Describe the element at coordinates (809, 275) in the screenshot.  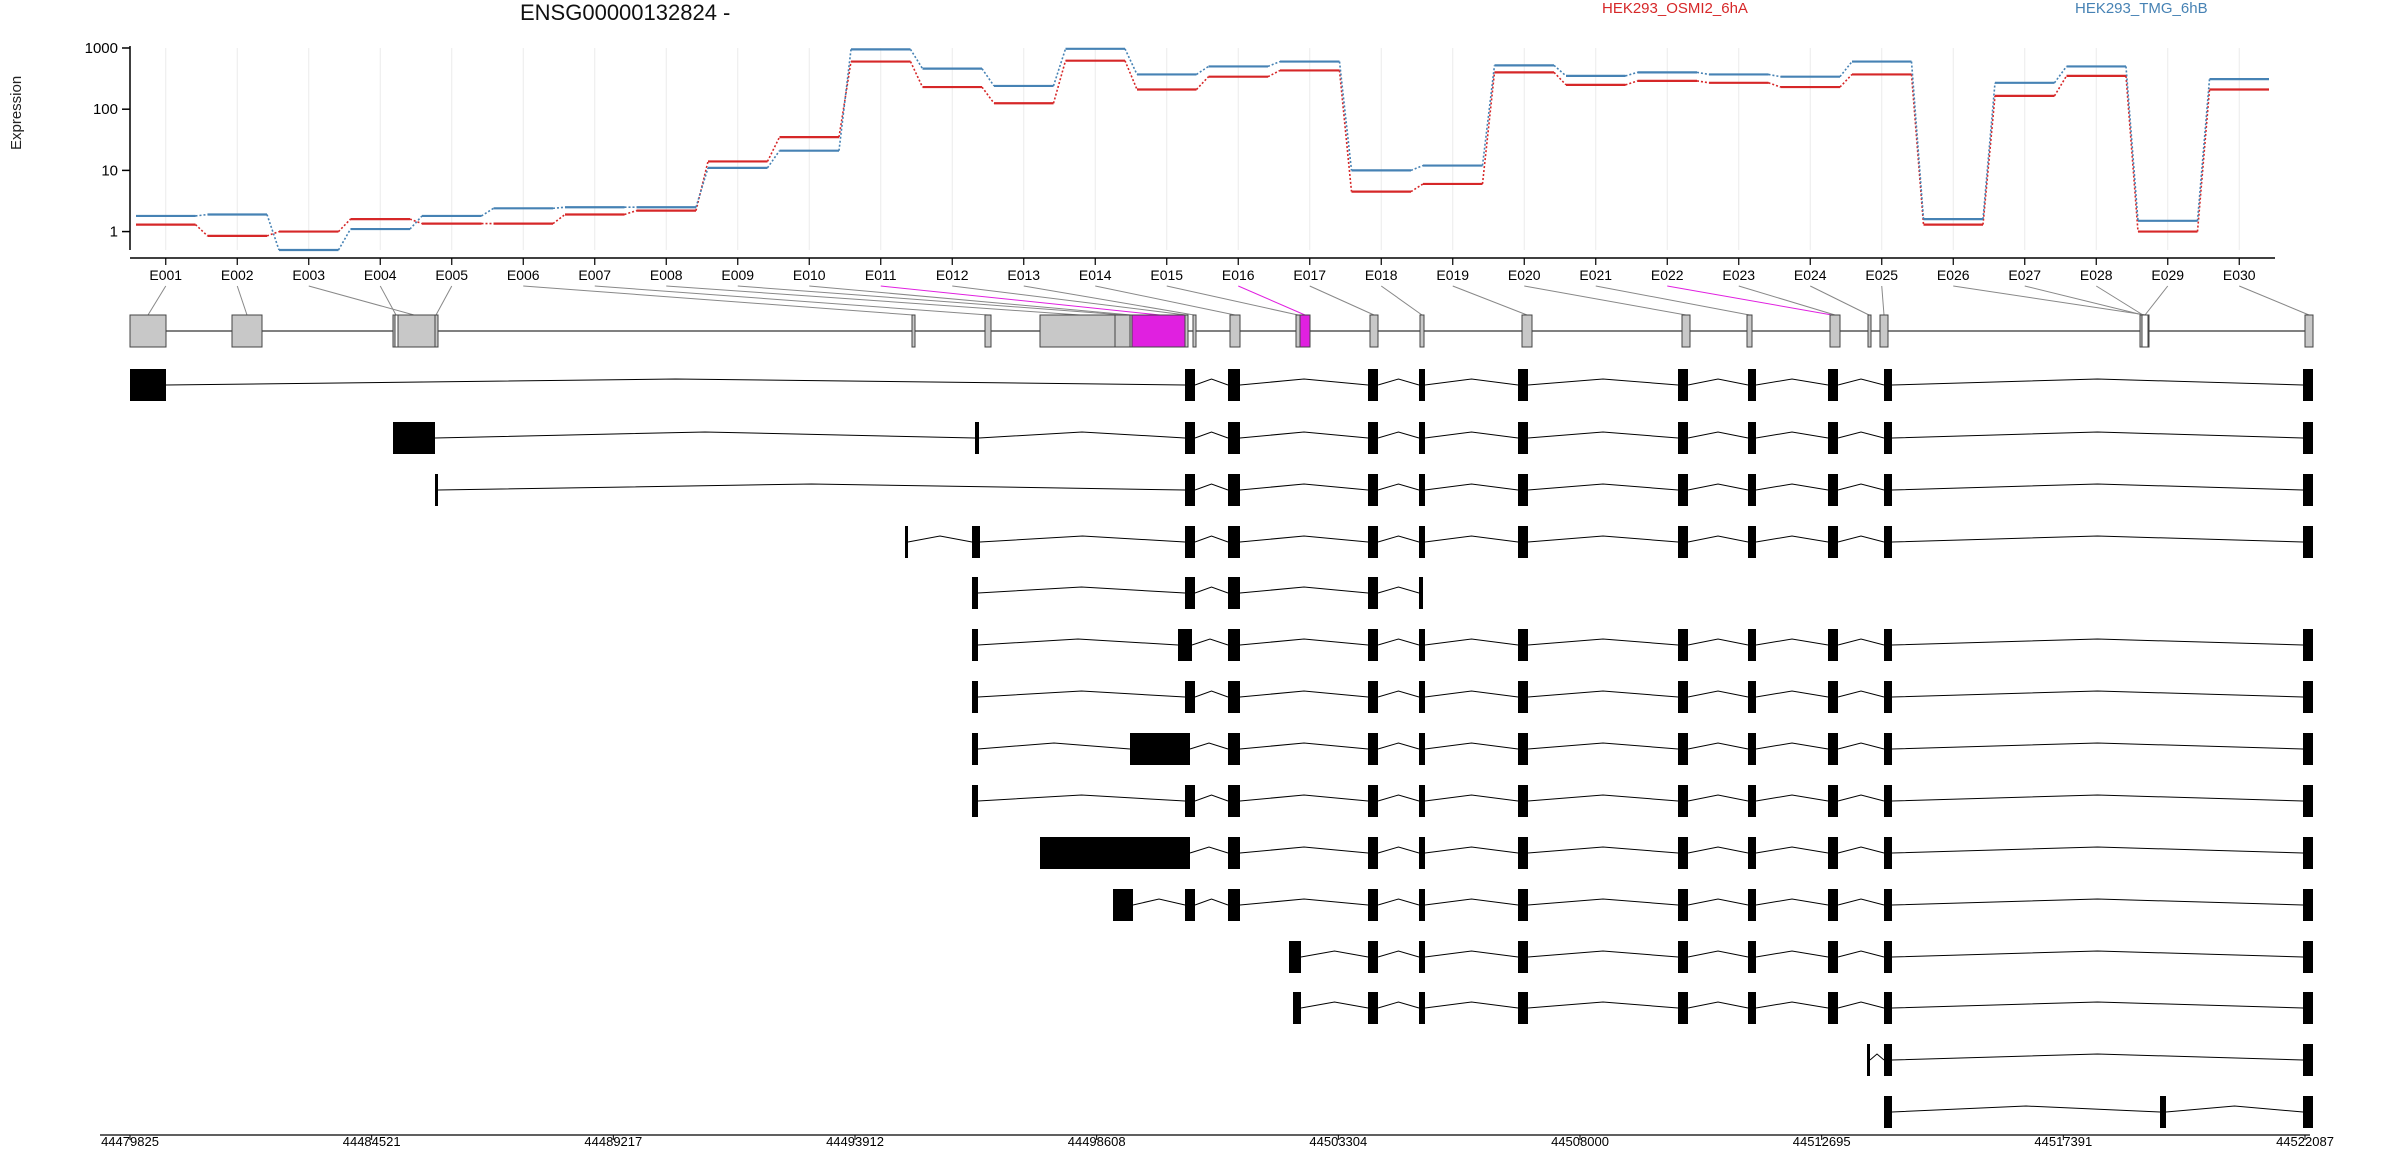
I see `x-tick-label: E010` at that location.